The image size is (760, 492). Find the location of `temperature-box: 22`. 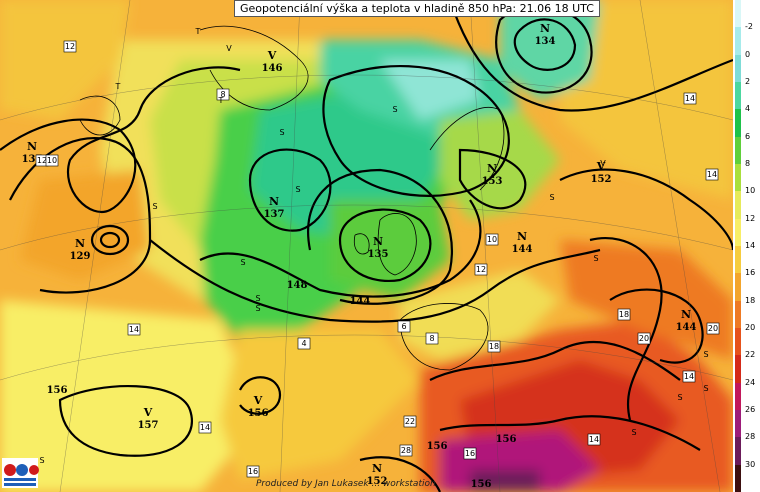

temperature-box: 22 is located at coordinates (410, 421).